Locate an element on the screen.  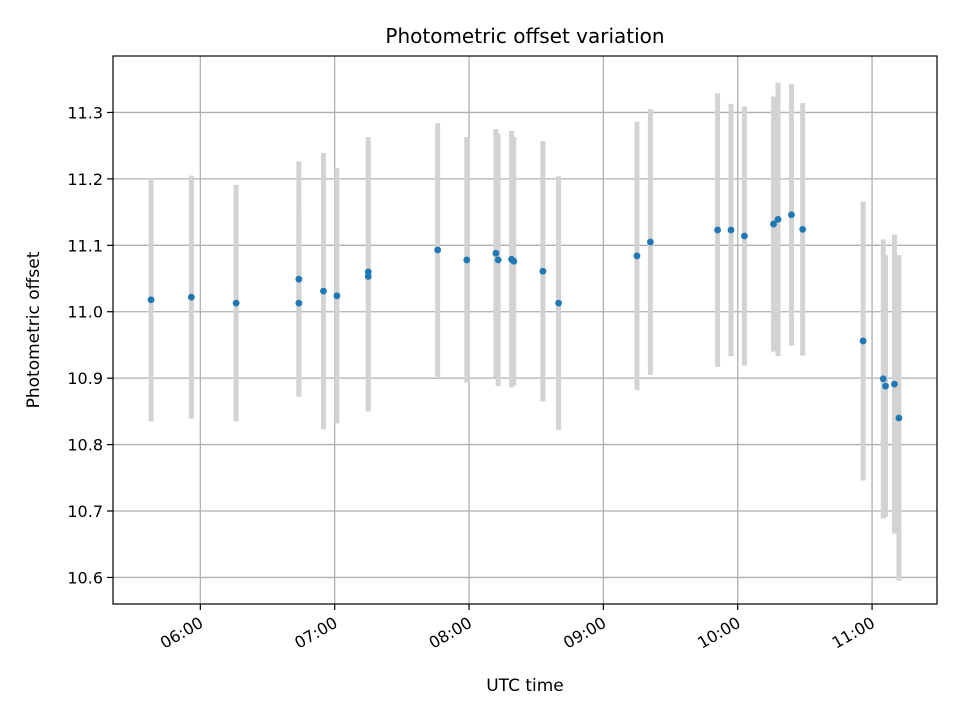
y-tick-label: 10.9 is located at coordinates (85, 378).